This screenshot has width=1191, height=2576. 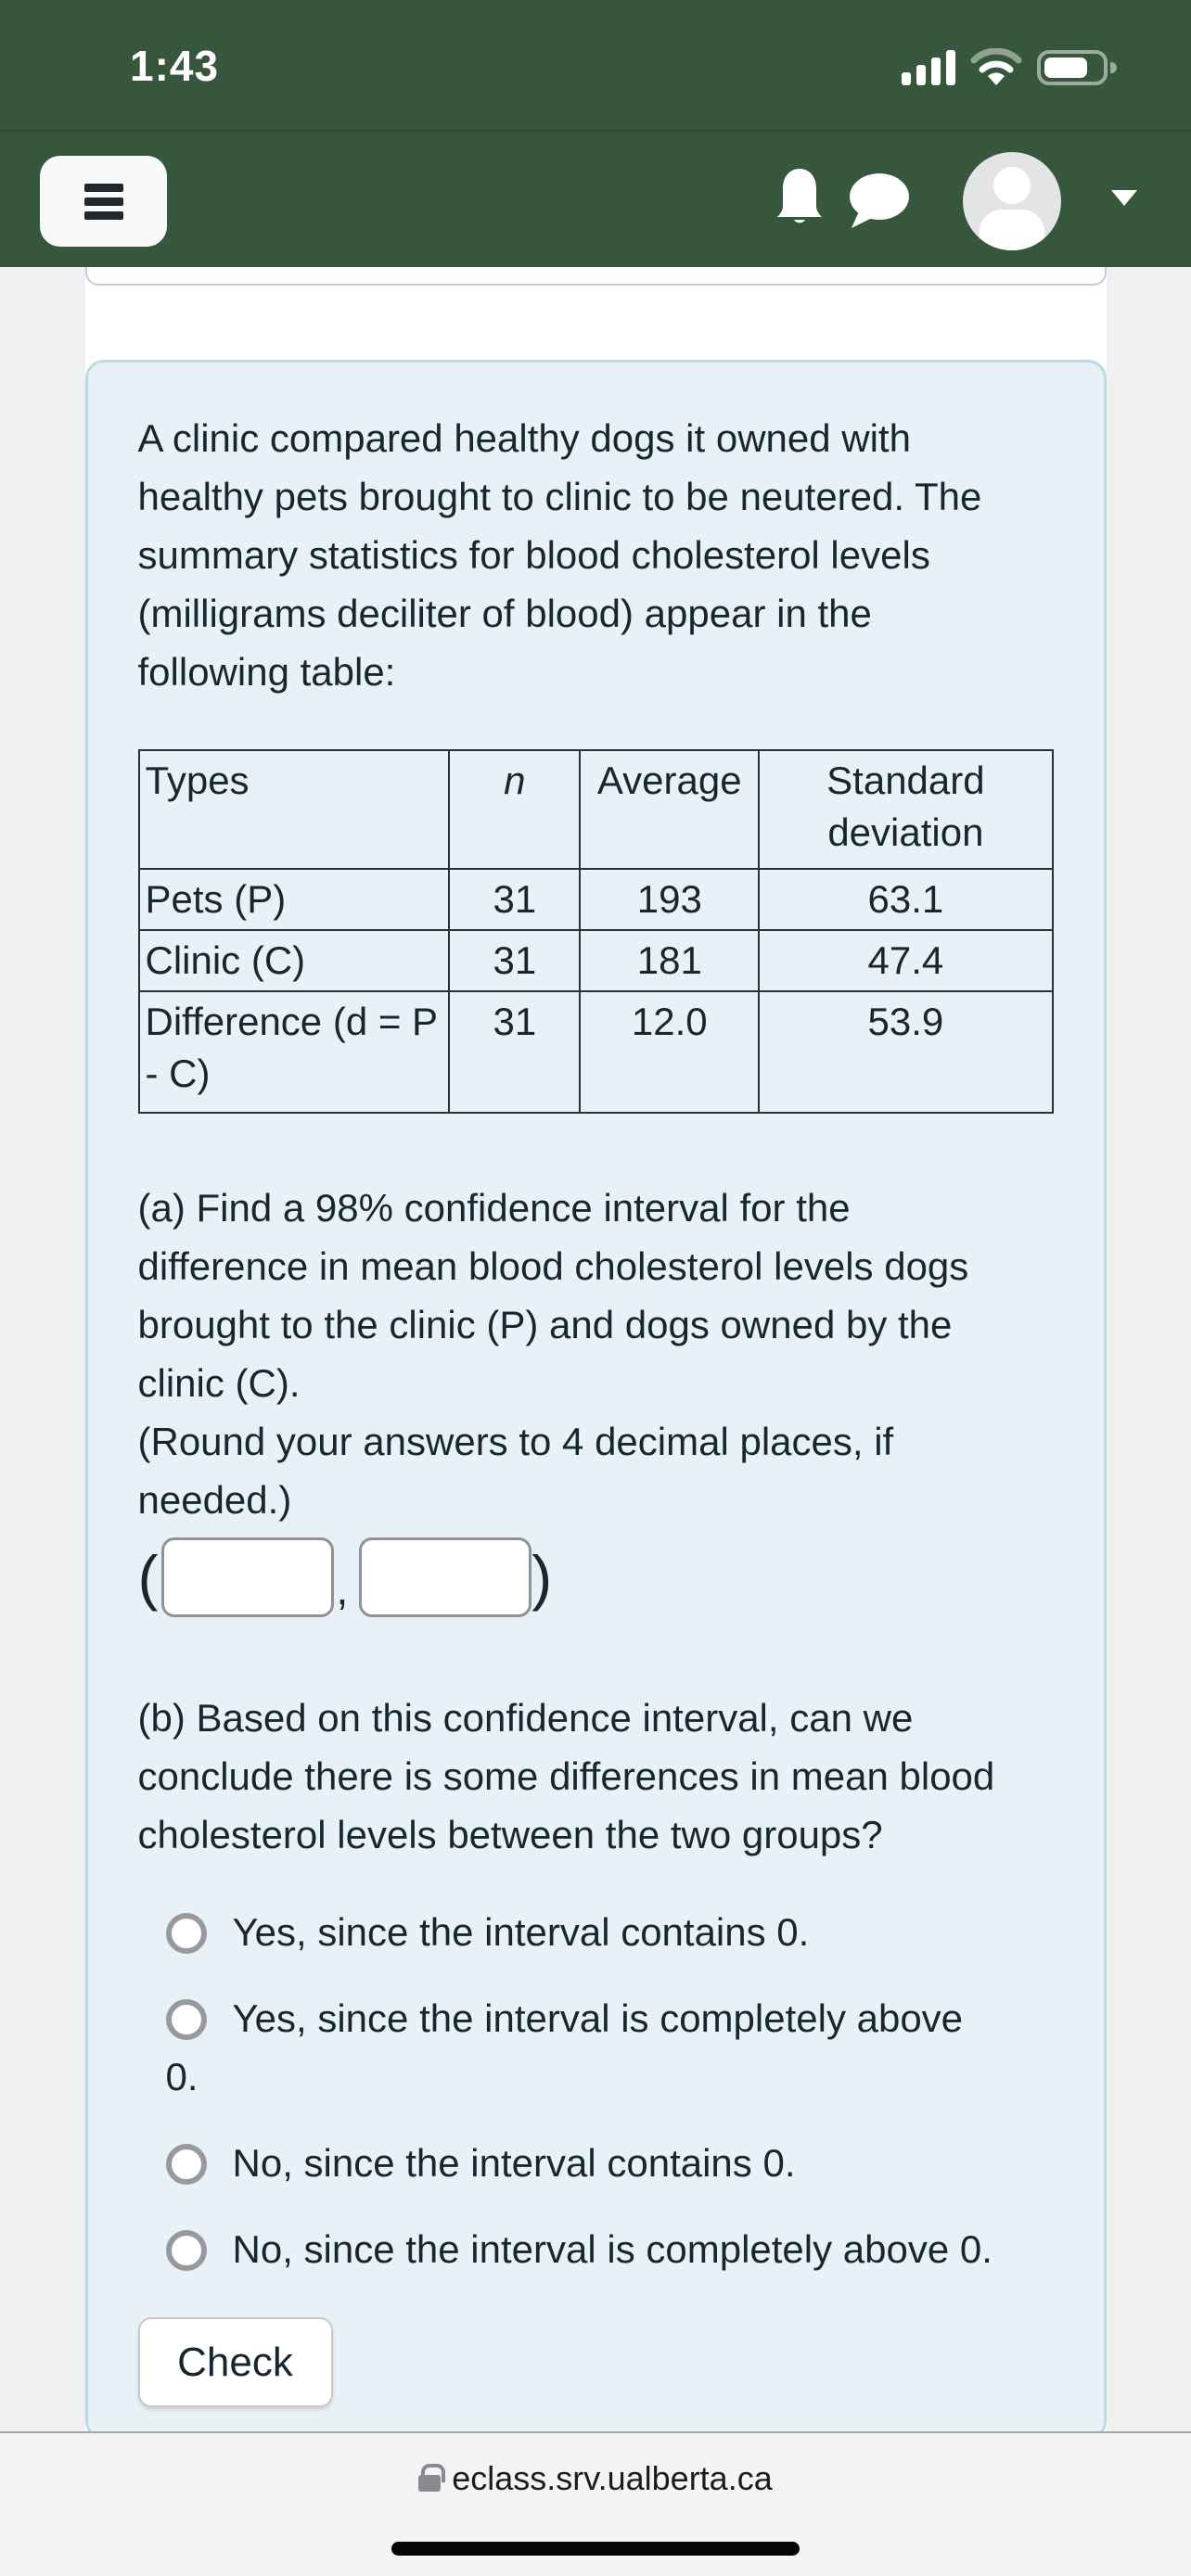 What do you see at coordinates (1077, 67) in the screenshot?
I see `battery-icon` at bounding box center [1077, 67].